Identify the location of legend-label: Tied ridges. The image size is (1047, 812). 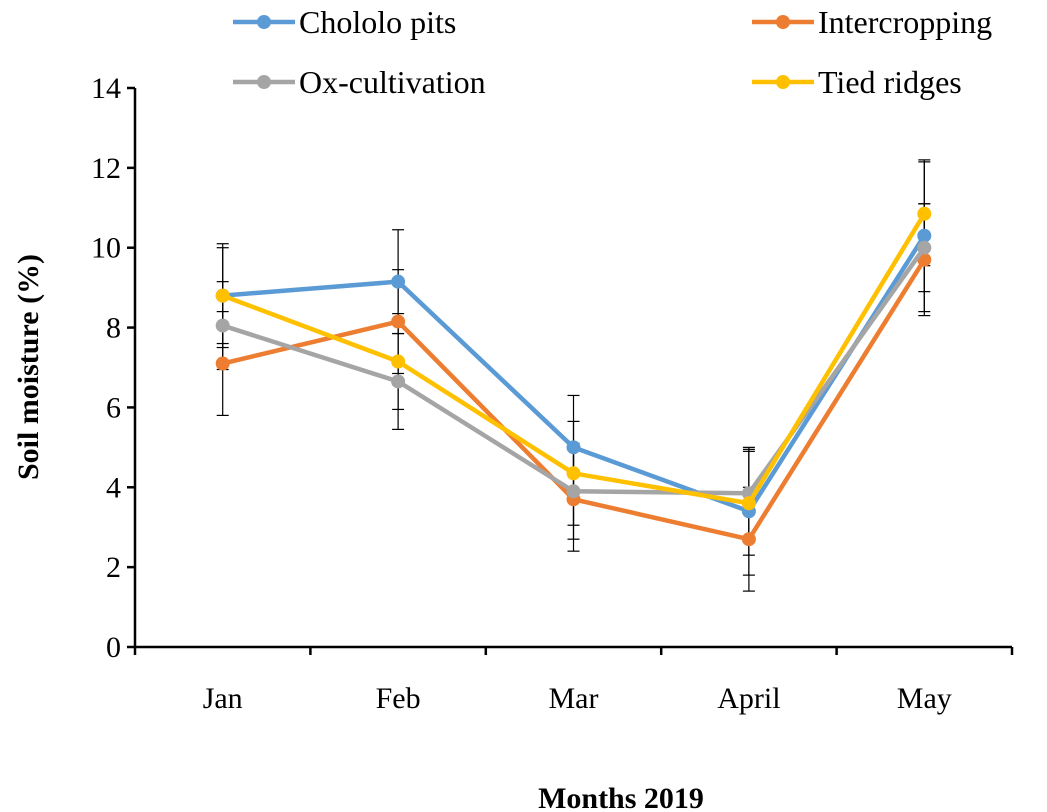
(890, 82).